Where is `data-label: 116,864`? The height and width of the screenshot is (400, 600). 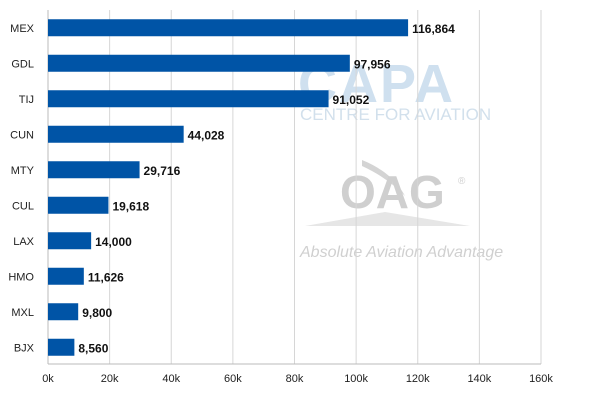
data-label: 116,864 is located at coordinates (433, 29).